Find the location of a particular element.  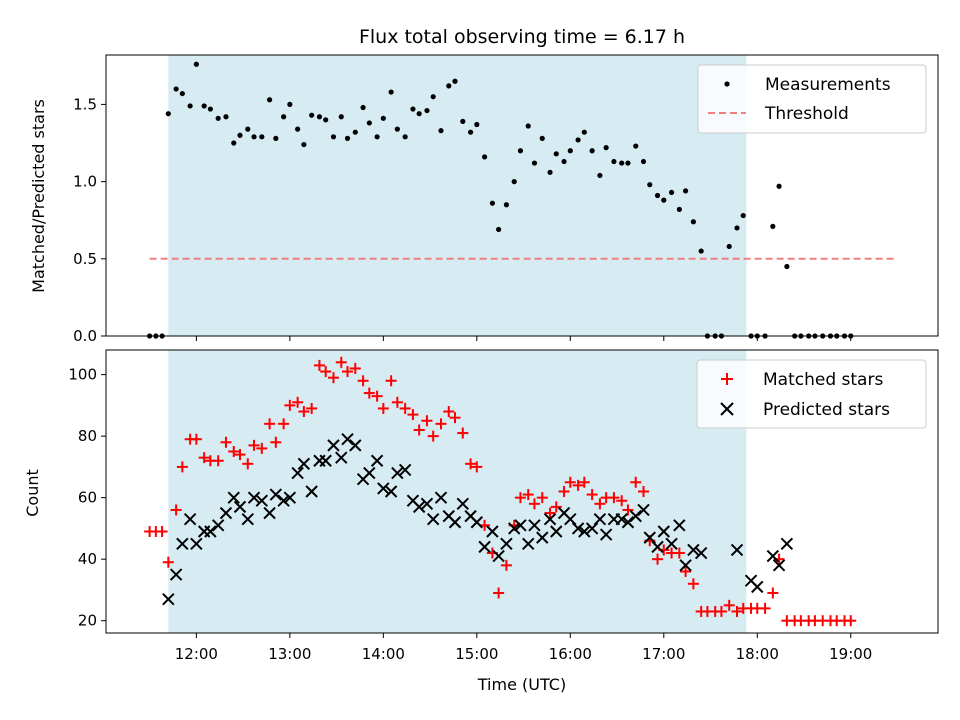

y-tick-label: 80 is located at coordinates (87, 436).